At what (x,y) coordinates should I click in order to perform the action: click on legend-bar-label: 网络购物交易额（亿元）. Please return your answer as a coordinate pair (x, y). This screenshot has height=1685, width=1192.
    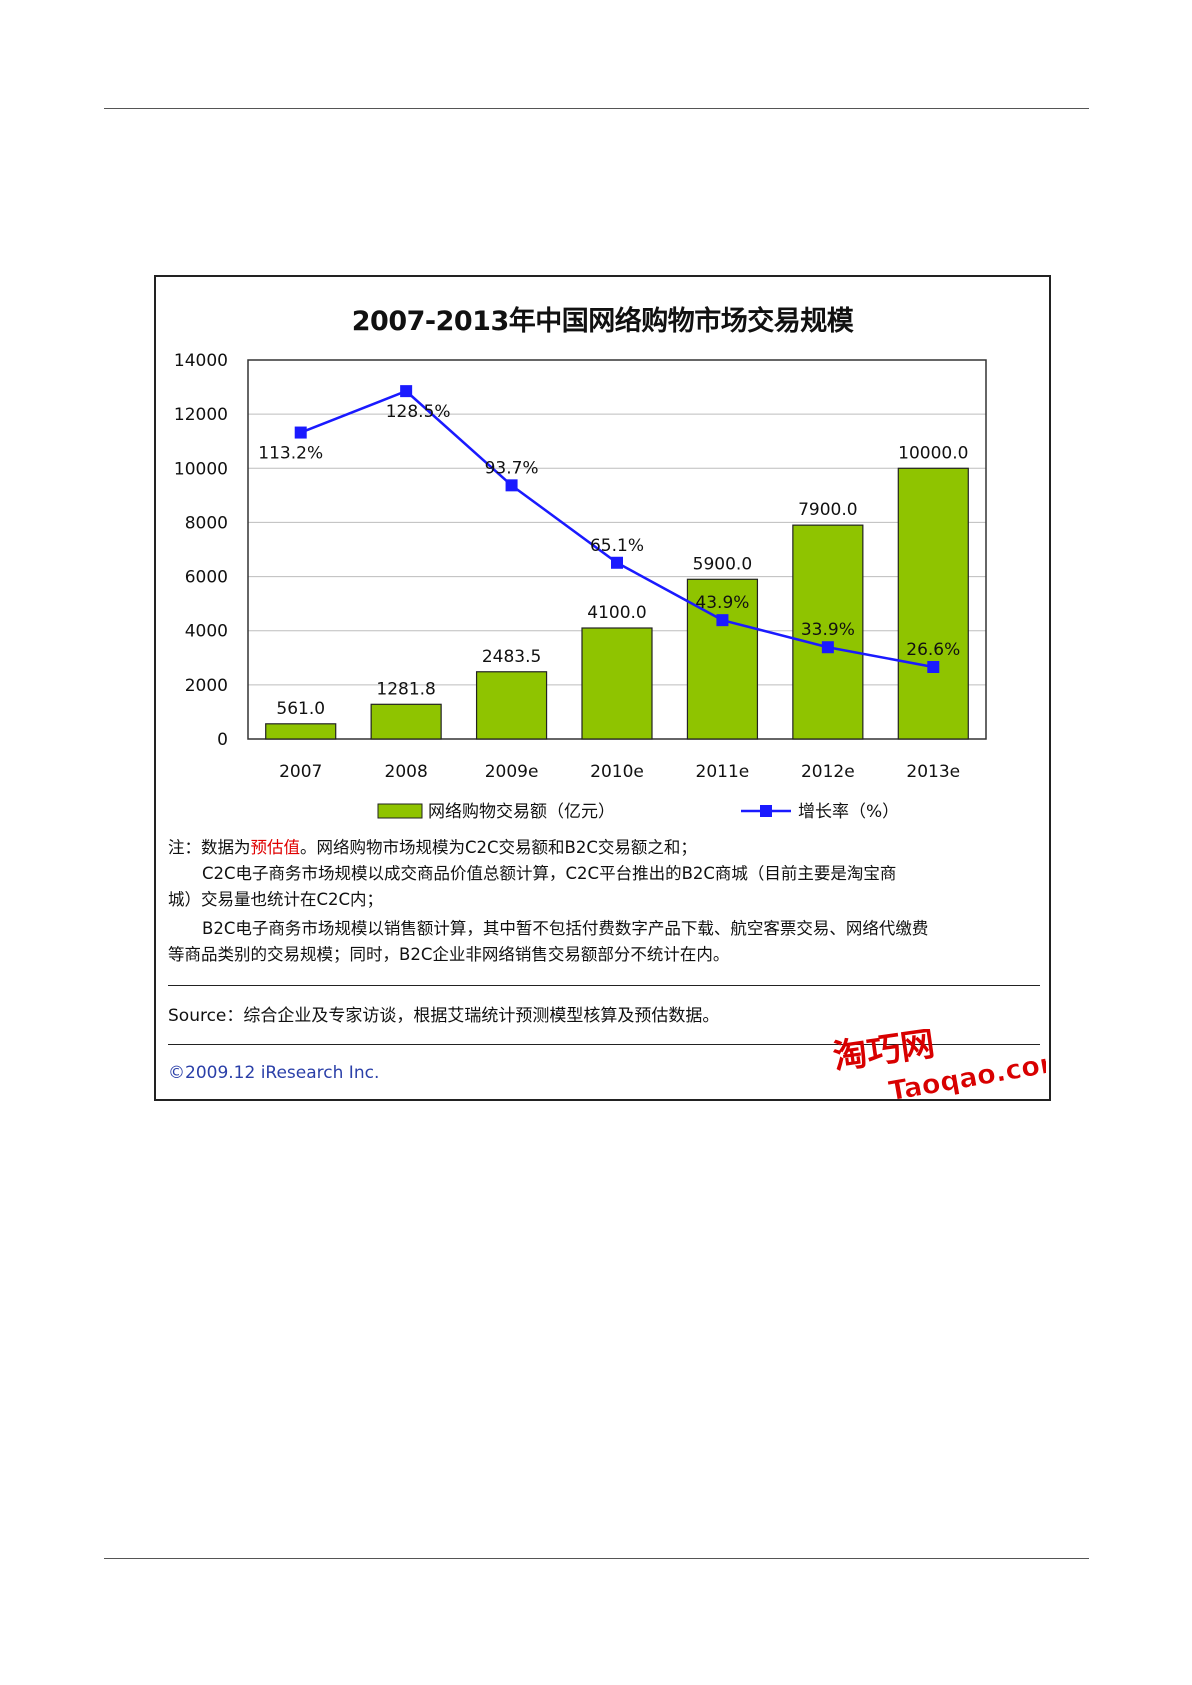
    Looking at the image, I should click on (521, 812).